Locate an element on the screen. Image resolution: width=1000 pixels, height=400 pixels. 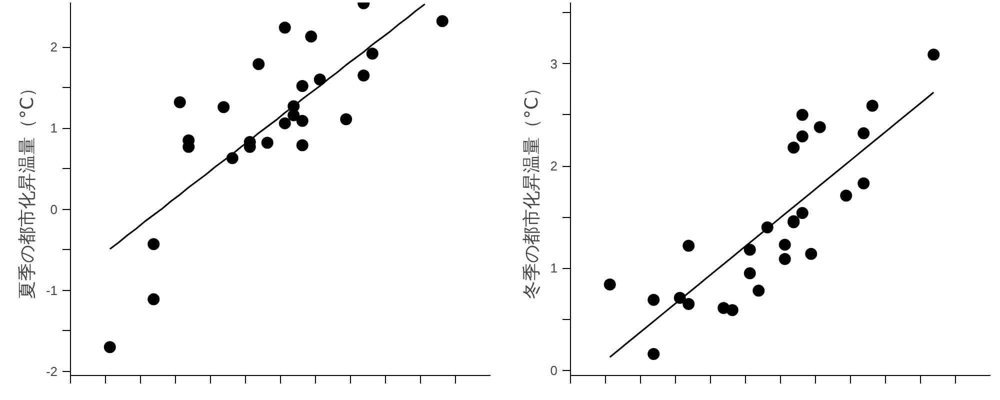
y-axis-title: 夏季の都市化昇温量（°C） is located at coordinates (27, 189).